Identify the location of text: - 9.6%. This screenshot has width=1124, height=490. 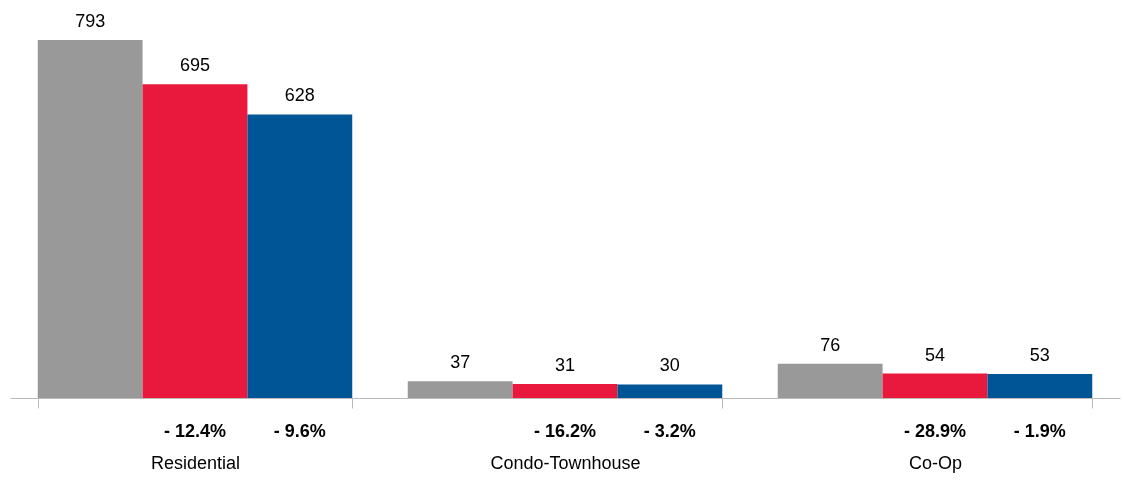
(299, 431).